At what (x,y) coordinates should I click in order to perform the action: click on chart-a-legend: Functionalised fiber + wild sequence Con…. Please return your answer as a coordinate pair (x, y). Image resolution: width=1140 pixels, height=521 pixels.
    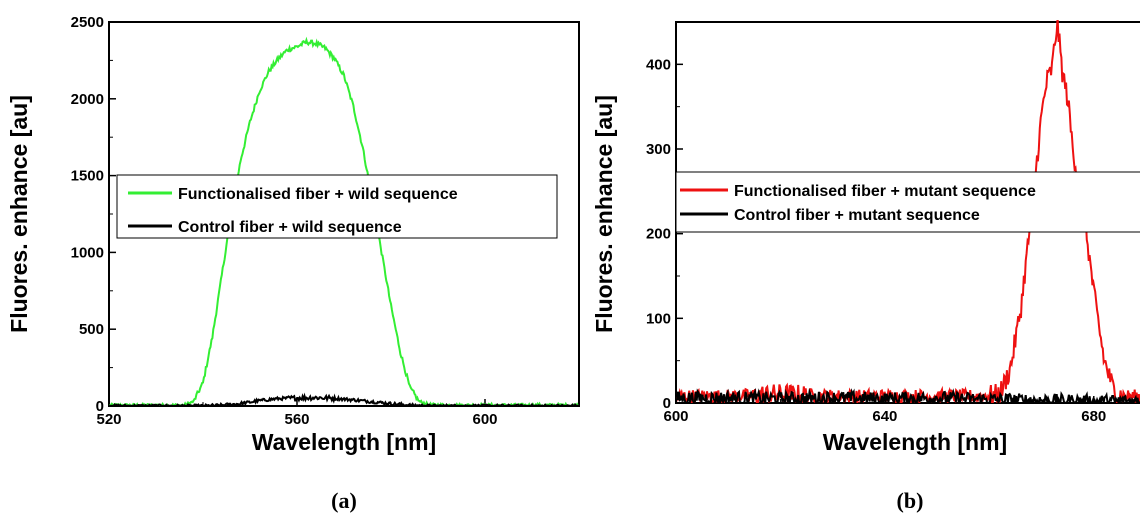
    Looking at the image, I should click on (337, 206).